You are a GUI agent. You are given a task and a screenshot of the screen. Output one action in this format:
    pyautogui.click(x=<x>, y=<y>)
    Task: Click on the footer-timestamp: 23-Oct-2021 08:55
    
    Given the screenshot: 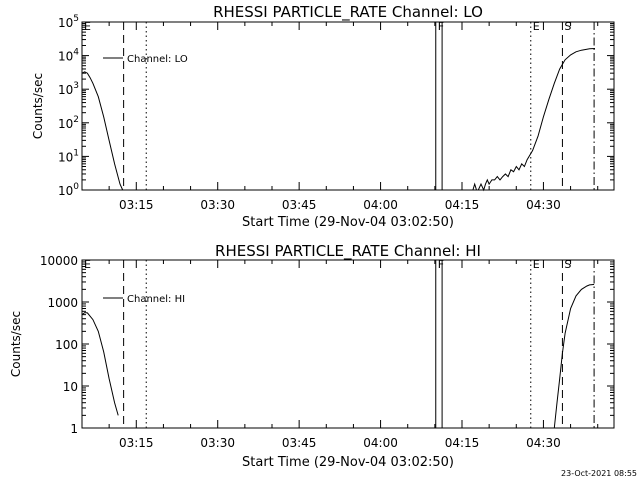 What is the action you would take?
    pyautogui.click(x=599, y=473)
    